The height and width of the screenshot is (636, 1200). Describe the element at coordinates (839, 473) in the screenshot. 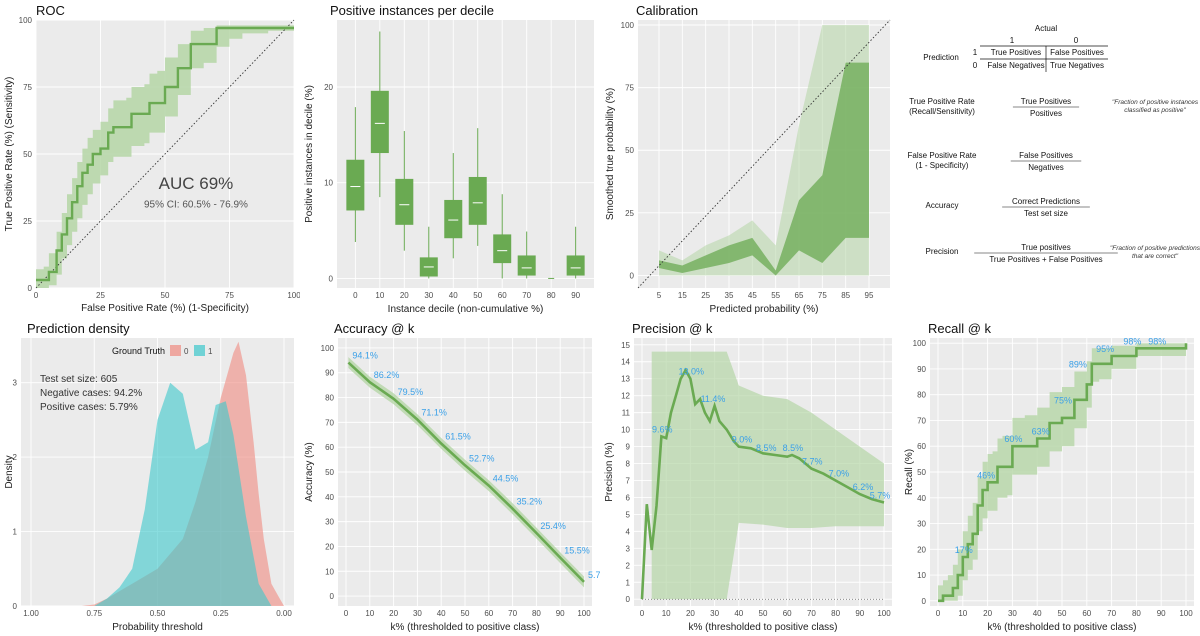

I see `data-label: 7.0%` at that location.